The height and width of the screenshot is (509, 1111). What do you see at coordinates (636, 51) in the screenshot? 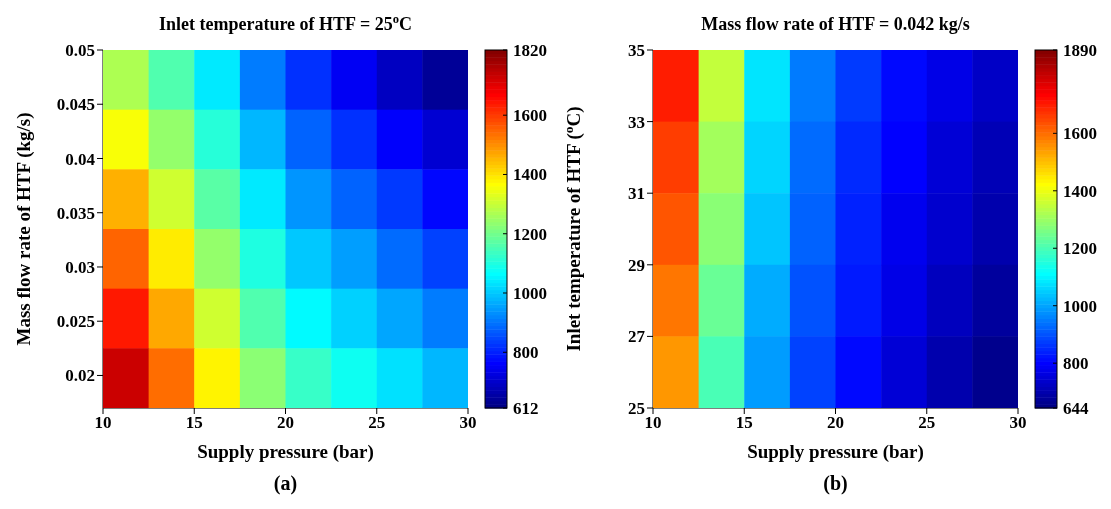
I see `y-tick-label: 35` at bounding box center [636, 51].